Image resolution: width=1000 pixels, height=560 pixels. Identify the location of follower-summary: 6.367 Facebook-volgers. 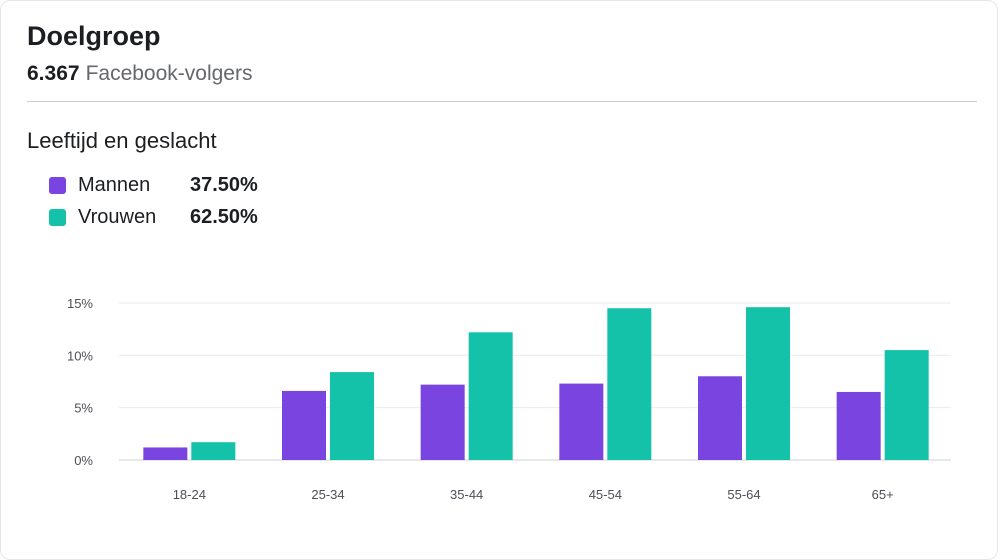
(139, 74).